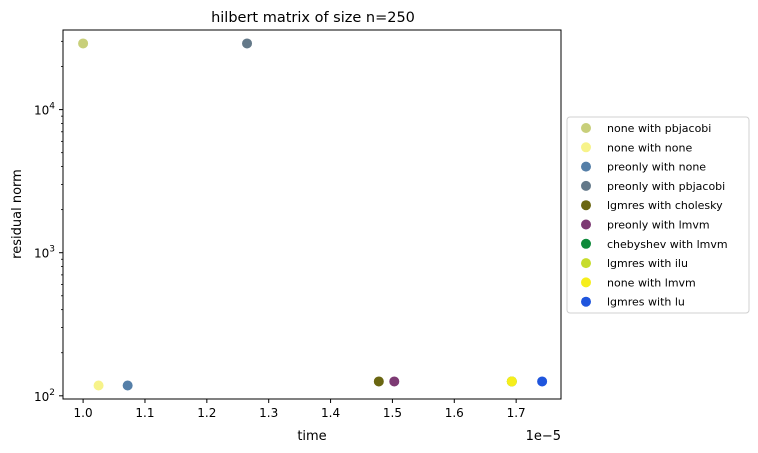 The height and width of the screenshot is (453, 758). I want to click on y-tick-label: 10², so click(44, 396).